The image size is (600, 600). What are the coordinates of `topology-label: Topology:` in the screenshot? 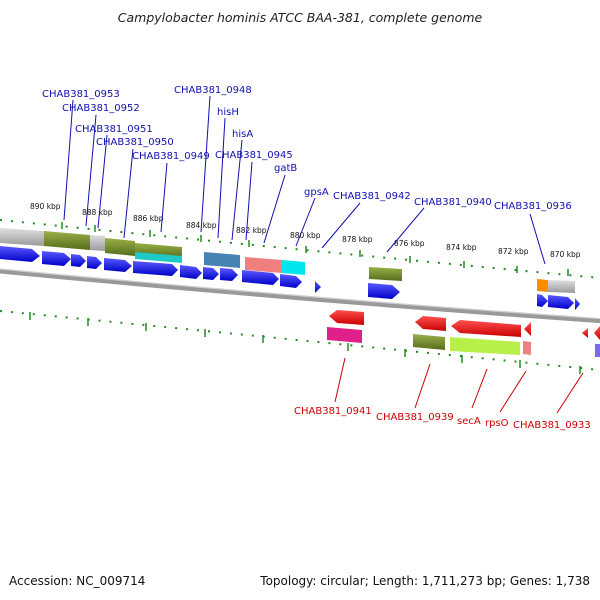 It's located at (288, 581).